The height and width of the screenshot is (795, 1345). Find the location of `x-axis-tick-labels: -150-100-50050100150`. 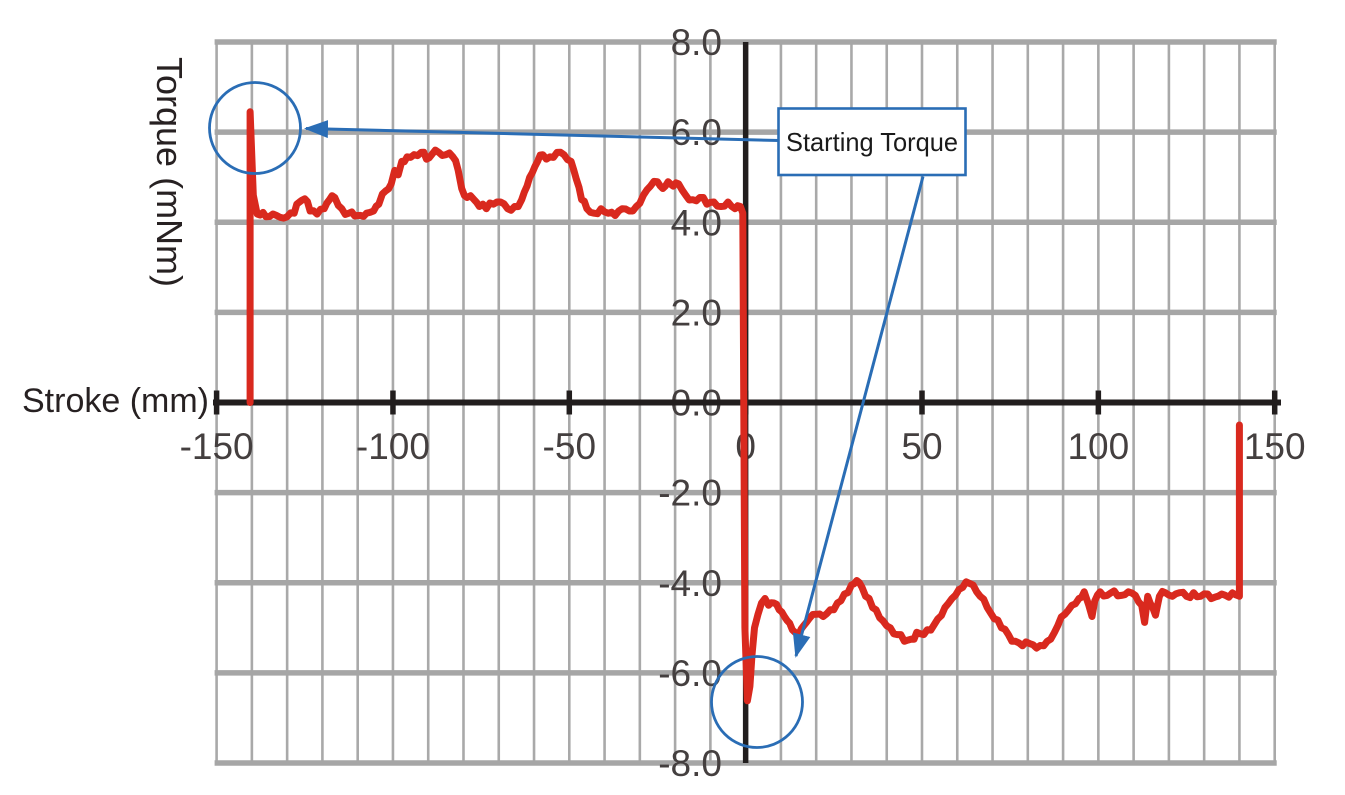

x-axis-tick-labels: -150-100-50050100150 is located at coordinates (743, 446).